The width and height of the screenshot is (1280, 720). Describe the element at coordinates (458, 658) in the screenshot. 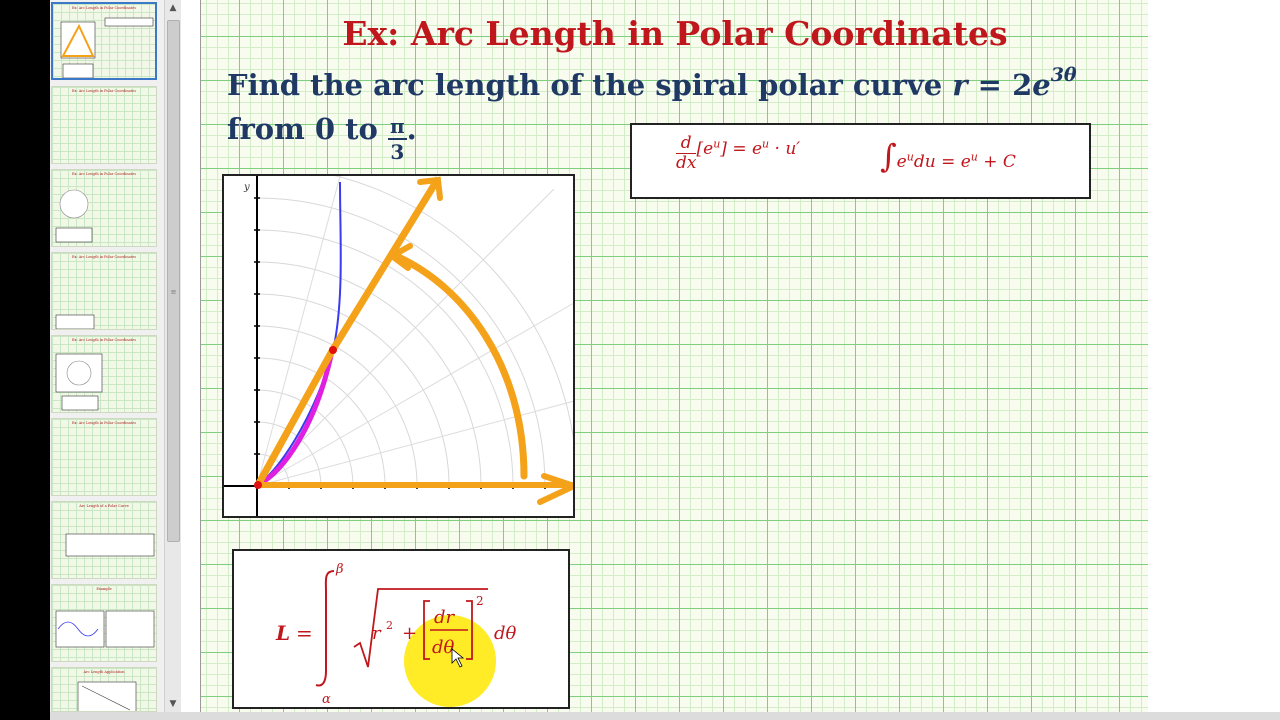

I see `mouse-cursor-icon` at that location.